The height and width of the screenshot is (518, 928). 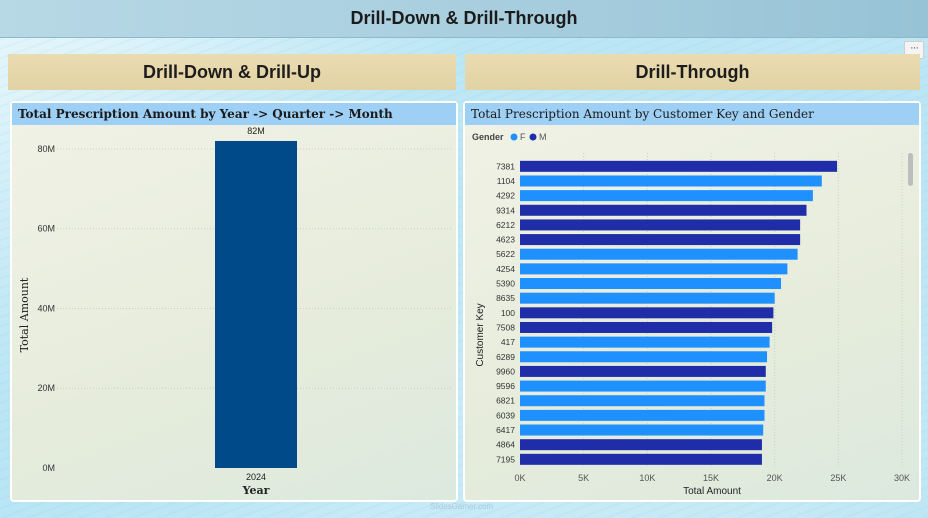 What do you see at coordinates (505, 196) in the screenshot?
I see `category-label: 4292` at bounding box center [505, 196].